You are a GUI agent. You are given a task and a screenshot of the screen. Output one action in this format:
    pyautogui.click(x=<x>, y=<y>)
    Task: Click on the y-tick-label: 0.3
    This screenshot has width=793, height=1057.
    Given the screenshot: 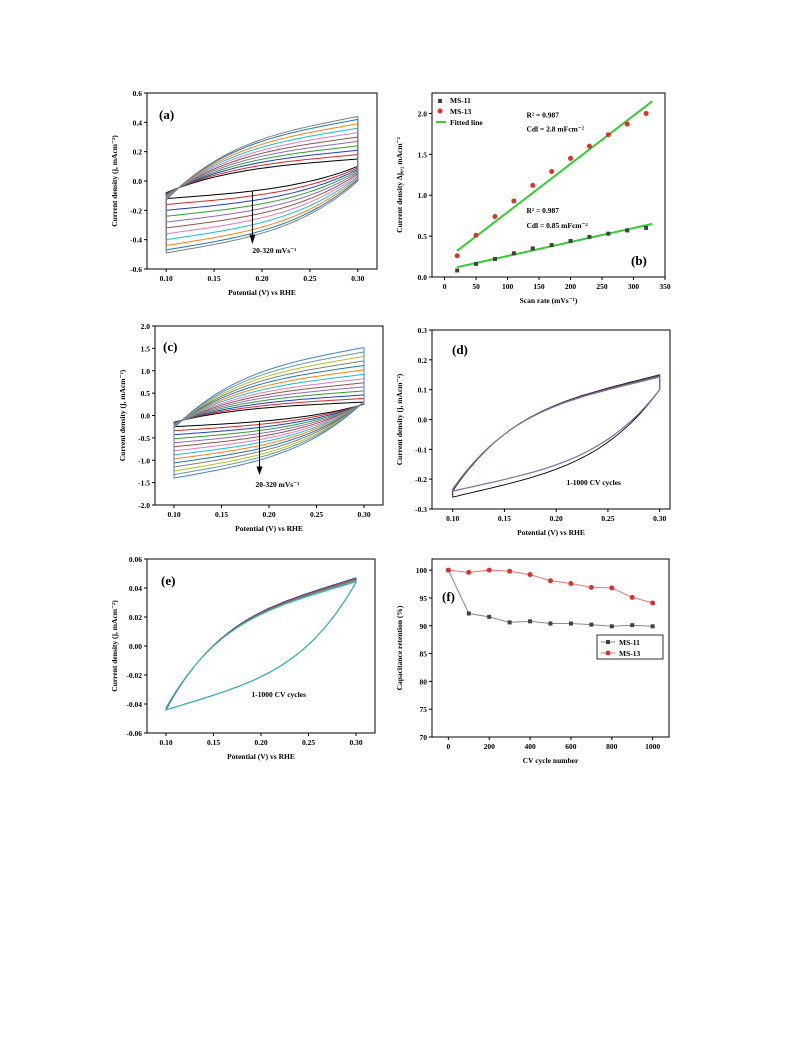 What is the action you would take?
    pyautogui.click(x=423, y=330)
    